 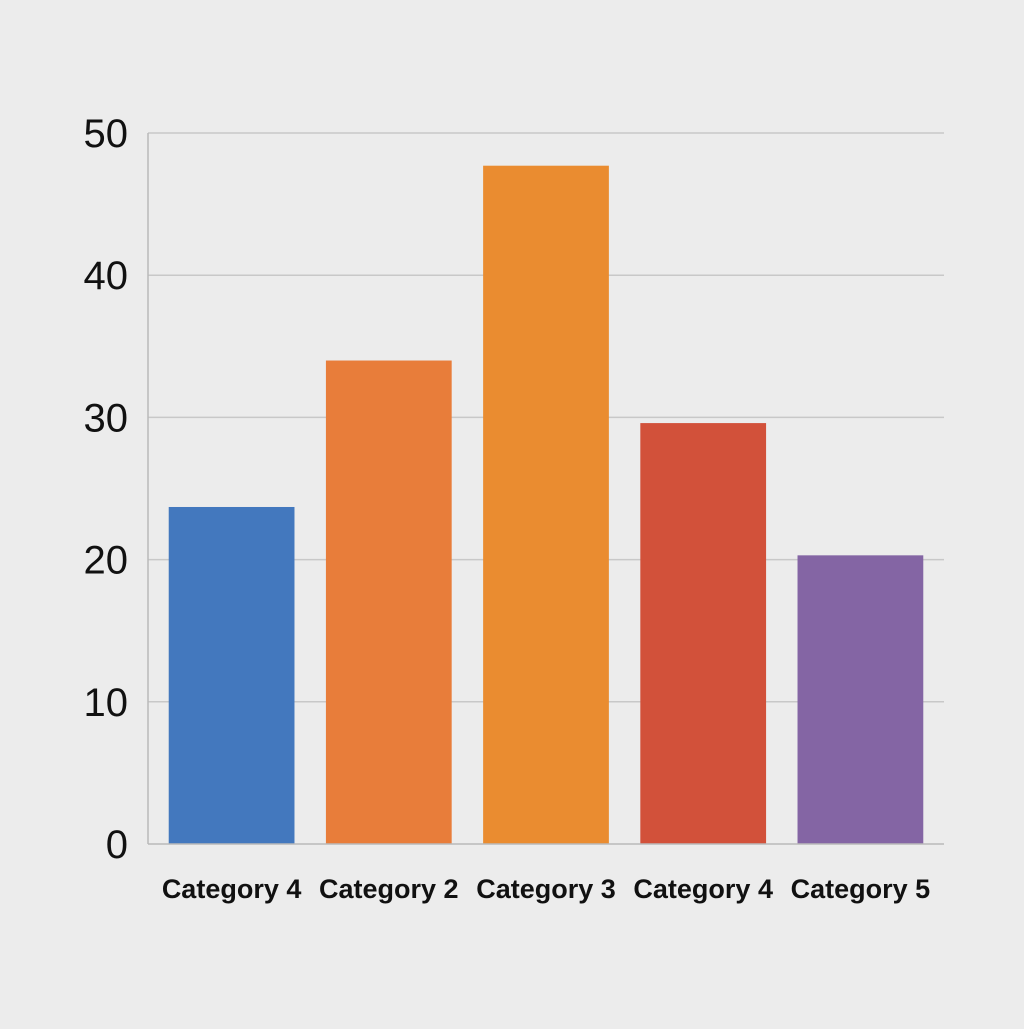 I want to click on y-tick-label: 10, so click(x=106, y=703).